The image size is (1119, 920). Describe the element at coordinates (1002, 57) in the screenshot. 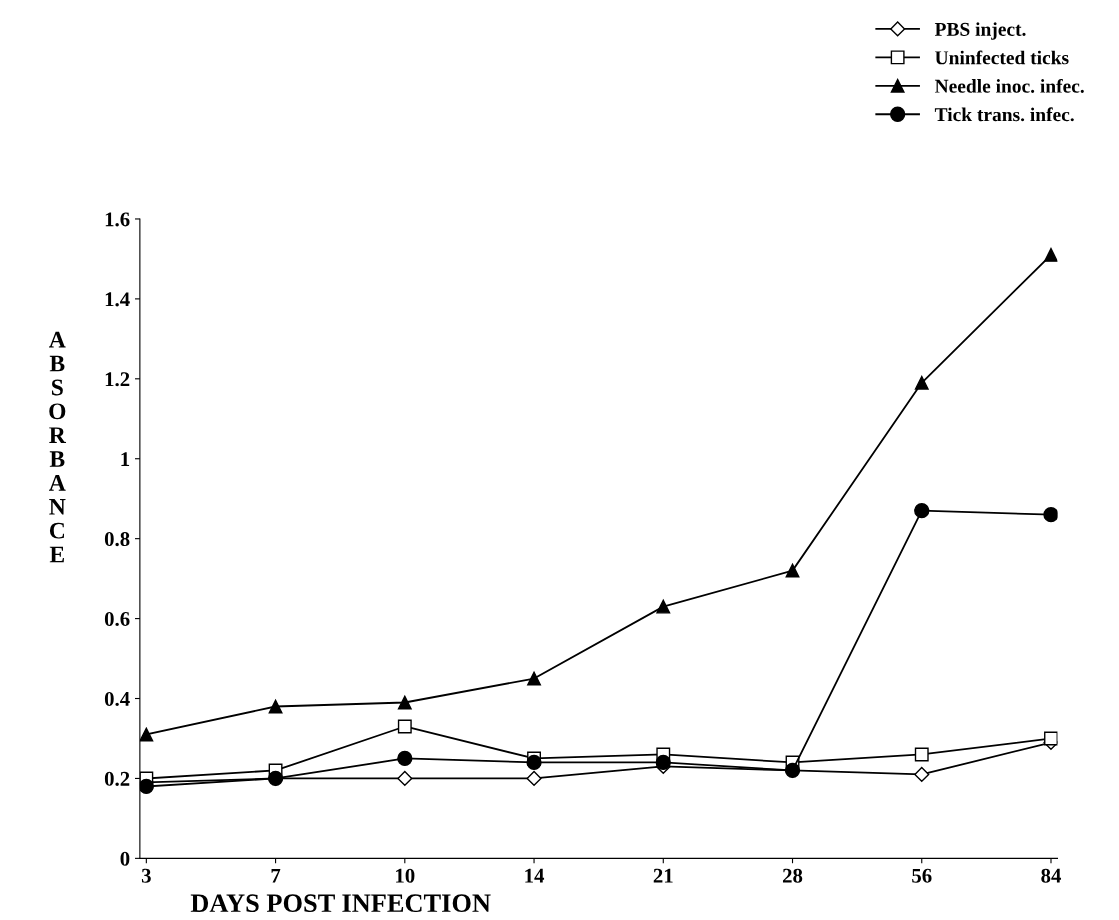

I see `legend-label: Uninfected ticks` at that location.